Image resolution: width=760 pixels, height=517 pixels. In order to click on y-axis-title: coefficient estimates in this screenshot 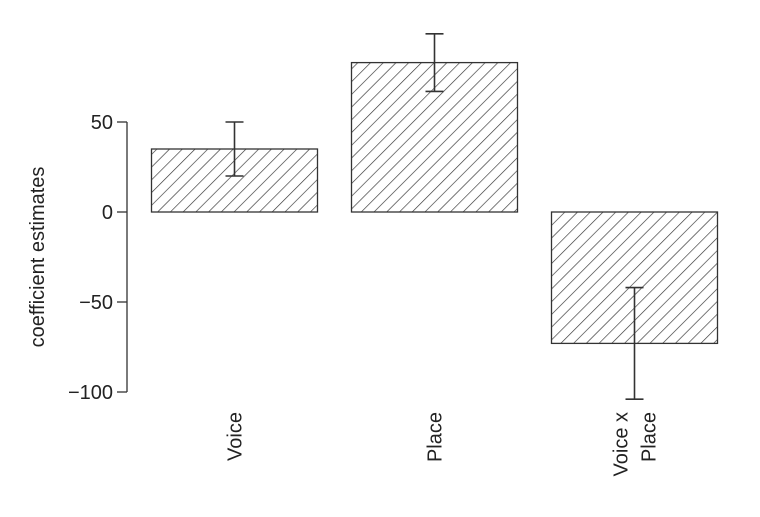, I will do `click(38, 257)`.